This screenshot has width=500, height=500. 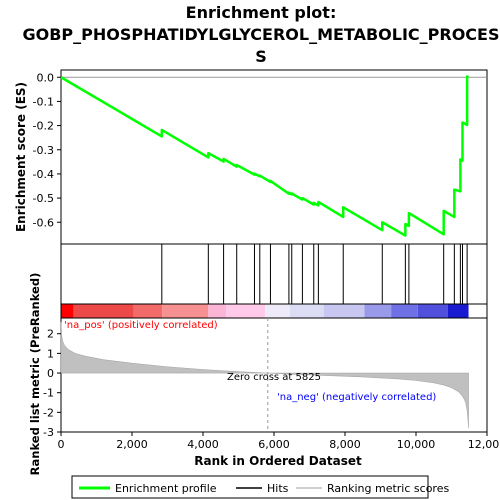 What do you see at coordinates (261, 12) in the screenshot?
I see `title-line-1: Enrichment plot:` at bounding box center [261, 12].